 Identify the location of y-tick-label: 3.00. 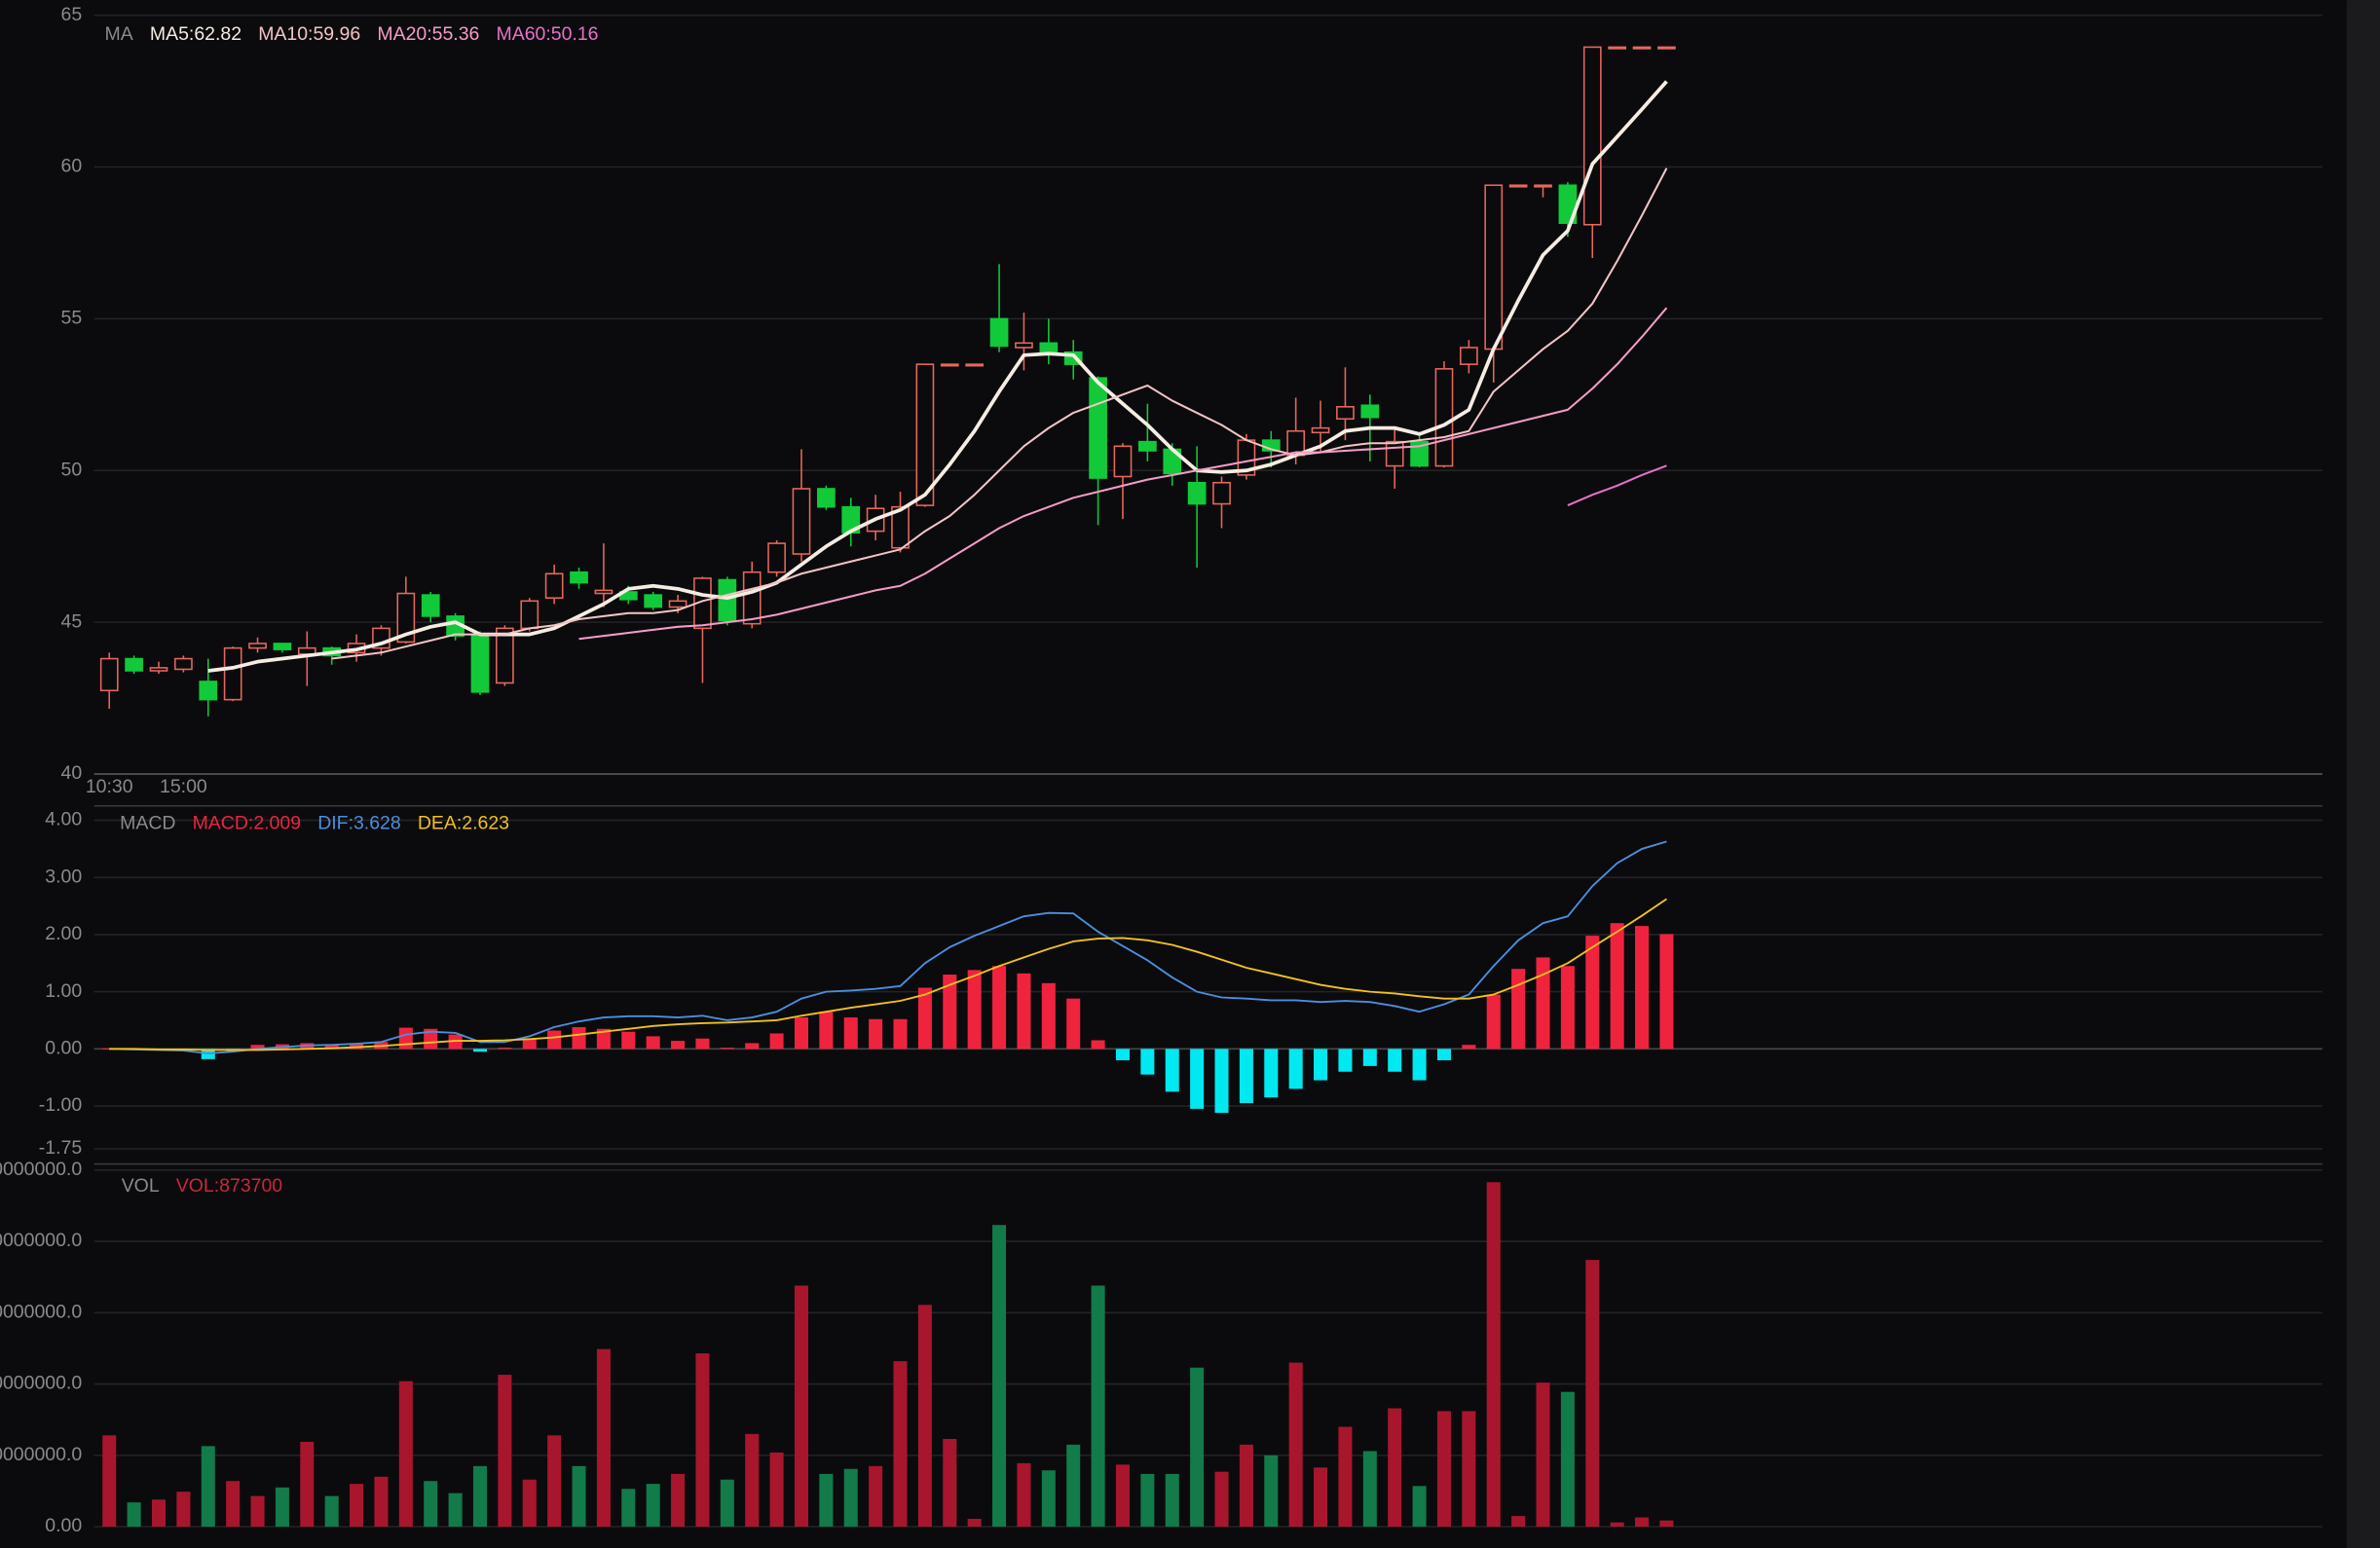
(63, 876).